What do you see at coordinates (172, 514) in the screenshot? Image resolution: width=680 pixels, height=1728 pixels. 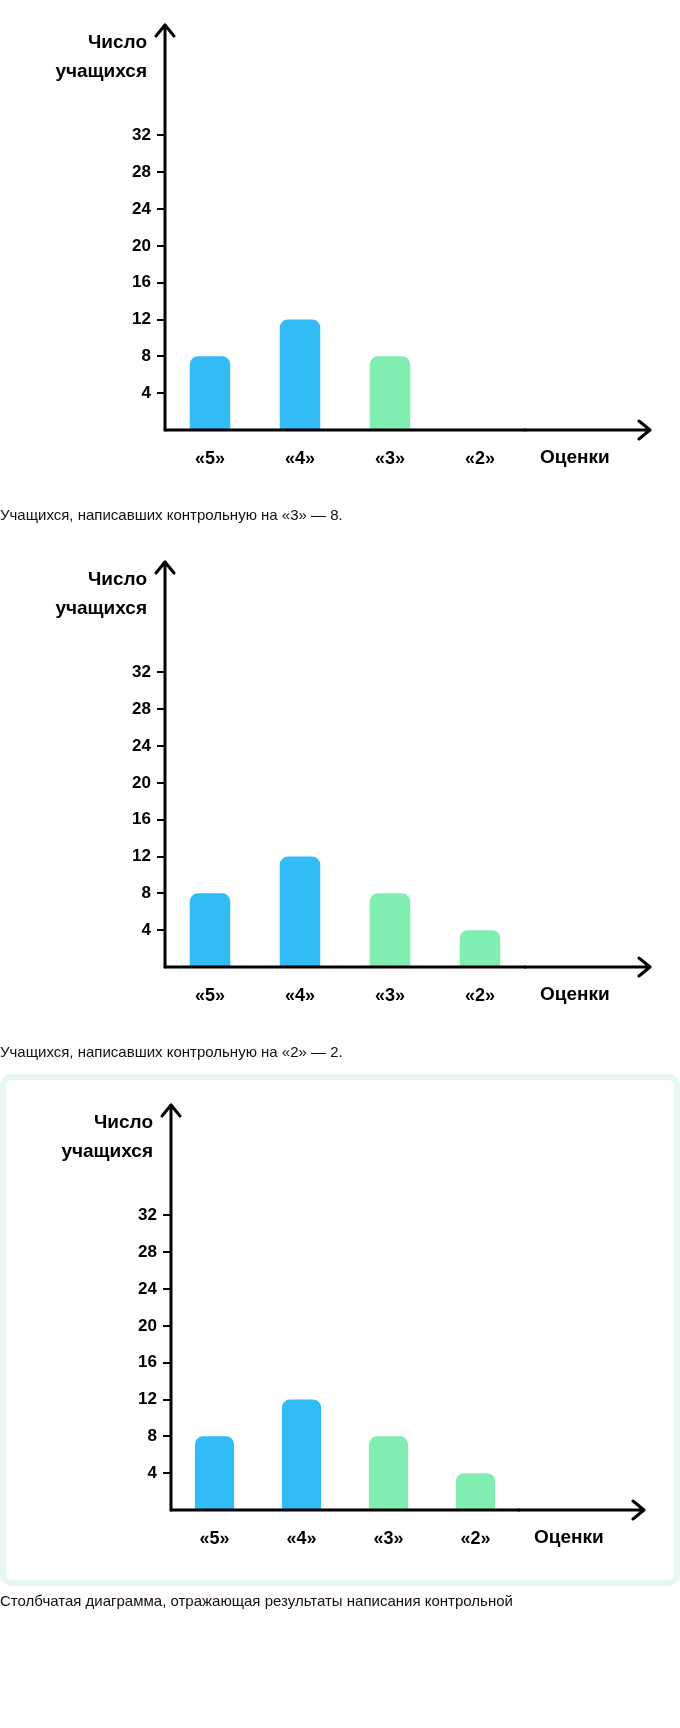 I see `text: Учащихся, написавших контрольную на «3» — 8.` at bounding box center [172, 514].